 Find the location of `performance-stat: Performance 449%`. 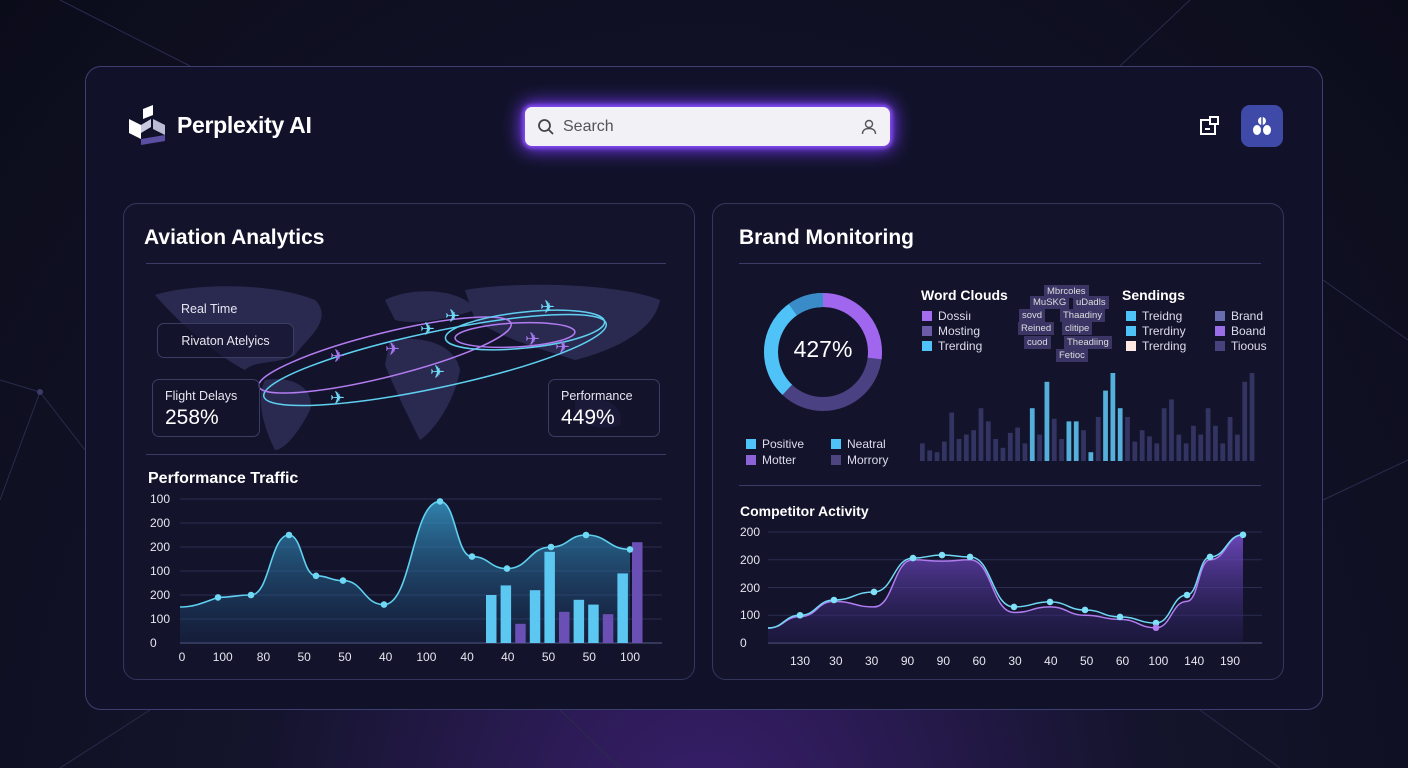

performance-stat: Performance 449% is located at coordinates (604, 408).